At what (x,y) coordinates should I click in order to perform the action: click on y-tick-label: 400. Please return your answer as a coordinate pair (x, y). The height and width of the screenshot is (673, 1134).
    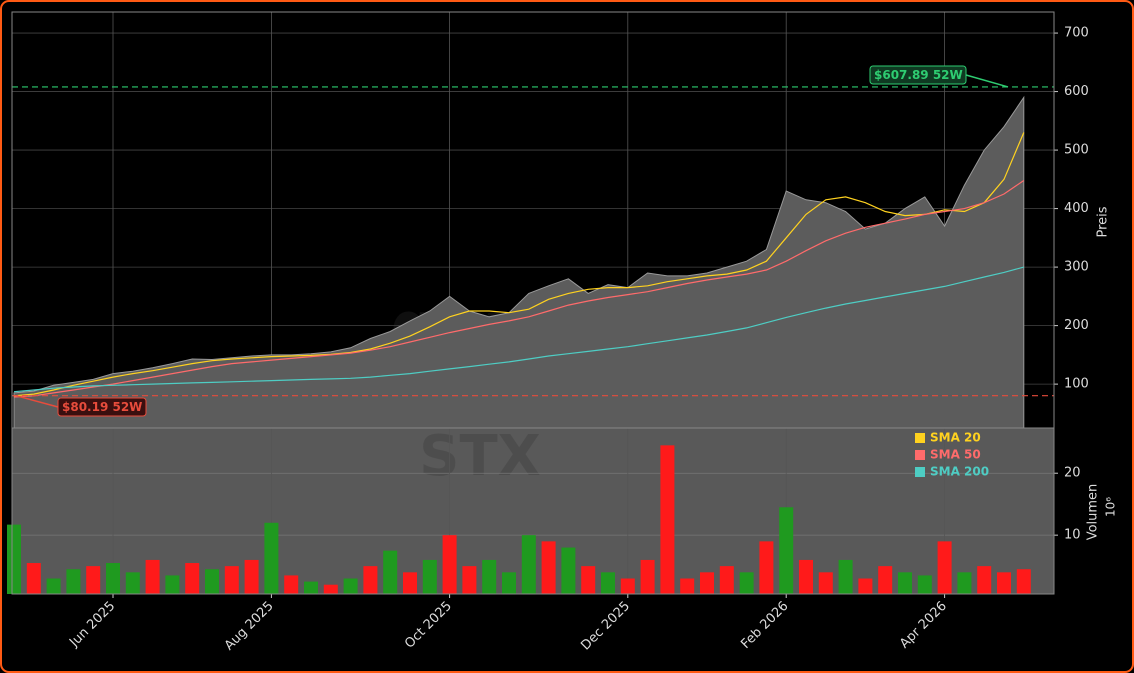
    Looking at the image, I should click on (1076, 208).